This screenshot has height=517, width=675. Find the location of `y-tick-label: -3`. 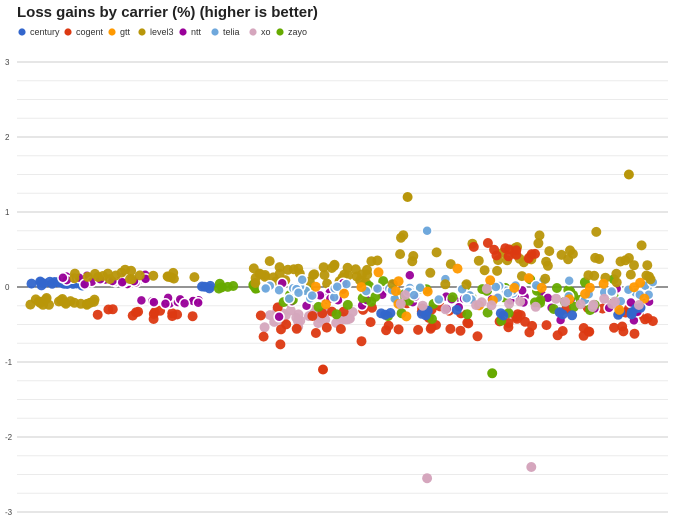

y-tick-label: -3 is located at coordinates (9, 512).